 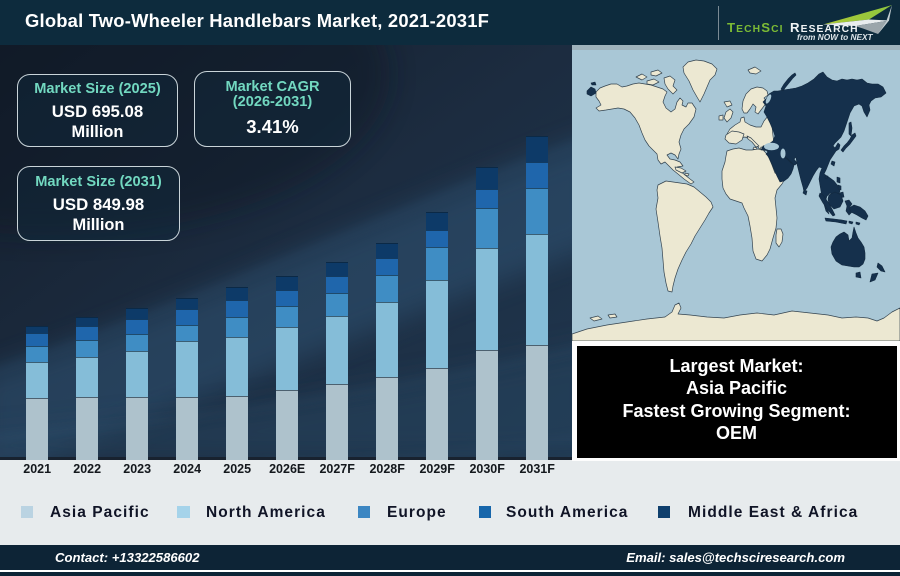 What do you see at coordinates (755, 27) in the screenshot?
I see `svg-text: TECHSCI` at bounding box center [755, 27].